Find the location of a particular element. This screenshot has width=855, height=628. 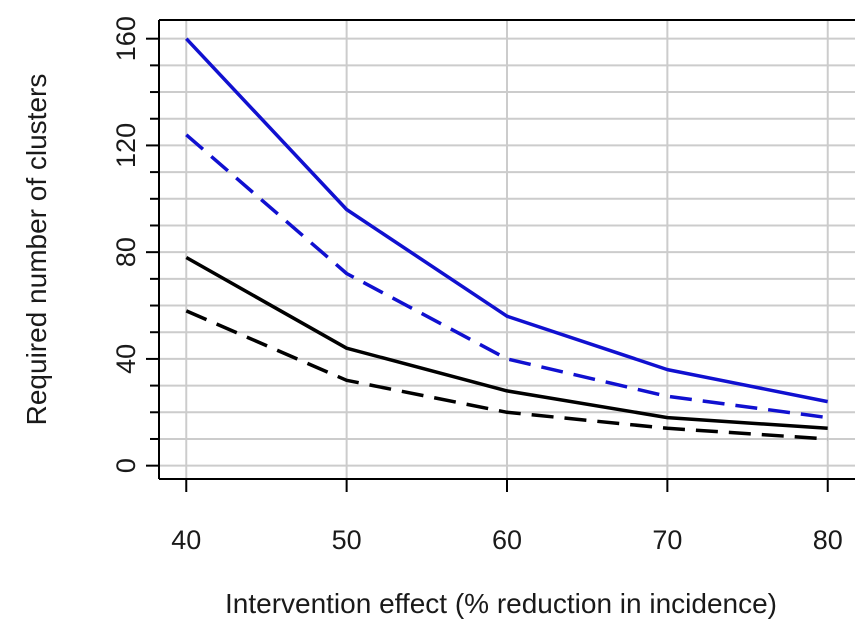

y-tick-label-4: 160 is located at coordinates (126, 38).